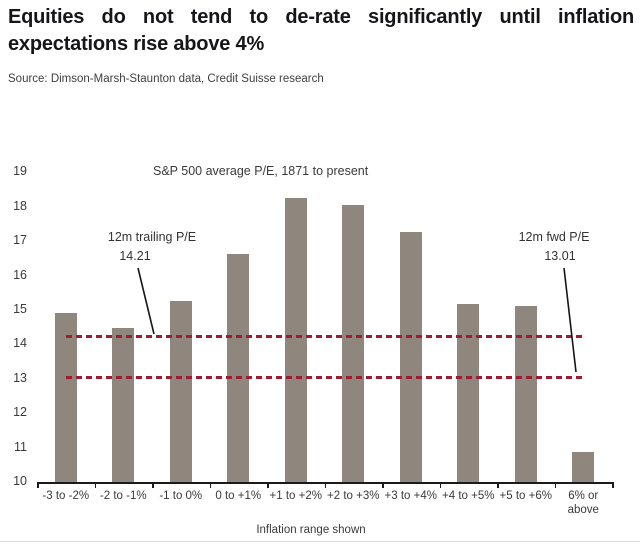 This screenshot has height=545, width=640. Describe the element at coordinates (135, 256) in the screenshot. I see `annotation-trailing-pe-value: 14.21` at that location.